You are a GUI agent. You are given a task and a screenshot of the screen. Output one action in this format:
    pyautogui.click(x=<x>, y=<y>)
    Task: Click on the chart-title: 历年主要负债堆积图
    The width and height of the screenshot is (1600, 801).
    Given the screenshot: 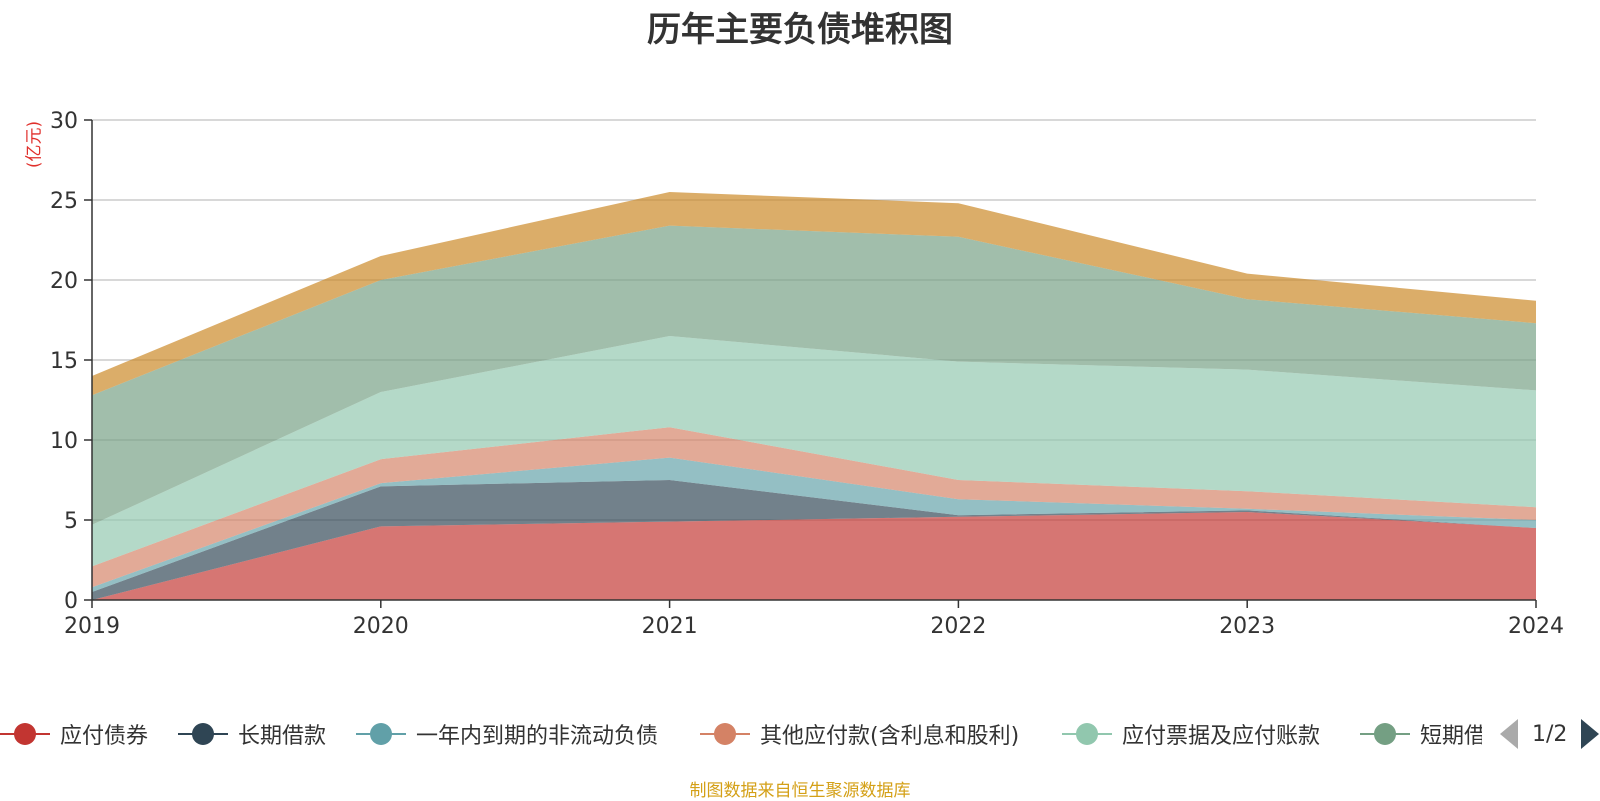 What is the action you would take?
    pyautogui.click(x=800, y=30)
    